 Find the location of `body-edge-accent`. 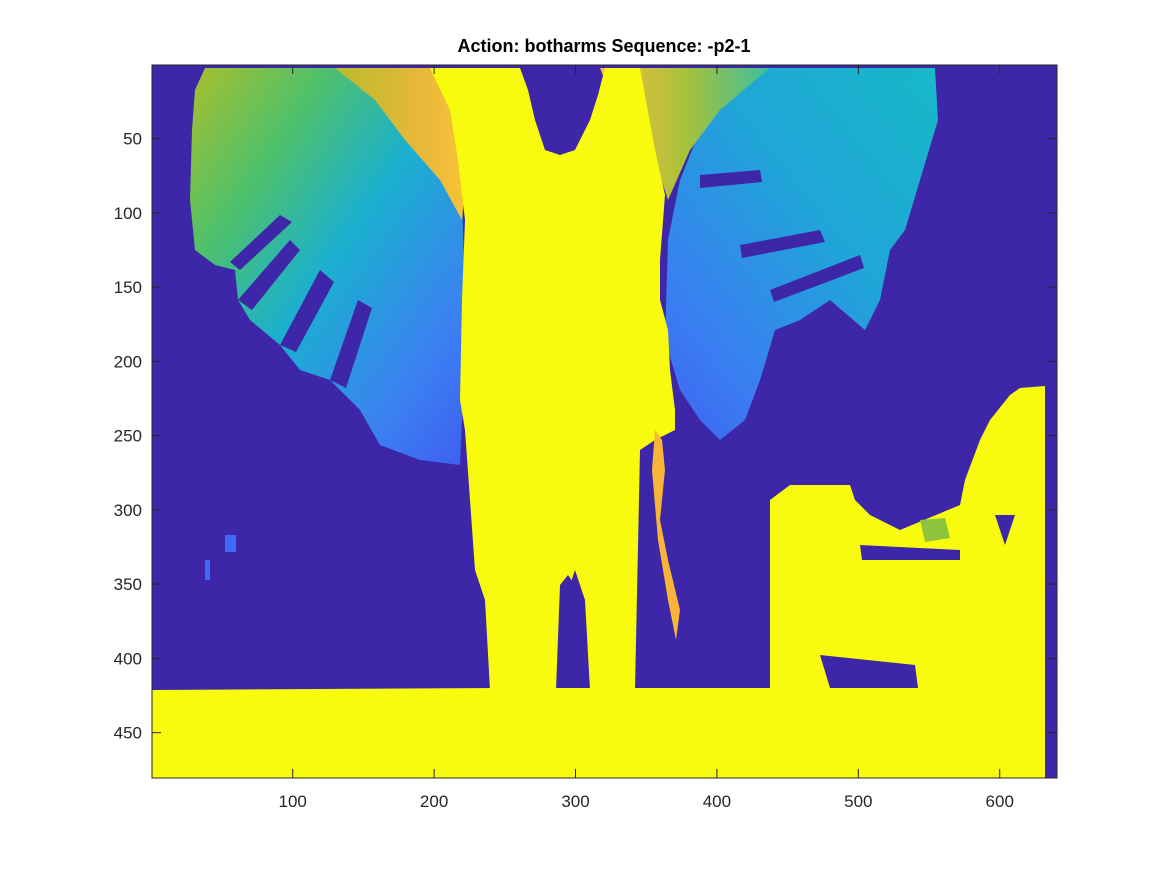

body-edge-accent is located at coordinates (666, 535).